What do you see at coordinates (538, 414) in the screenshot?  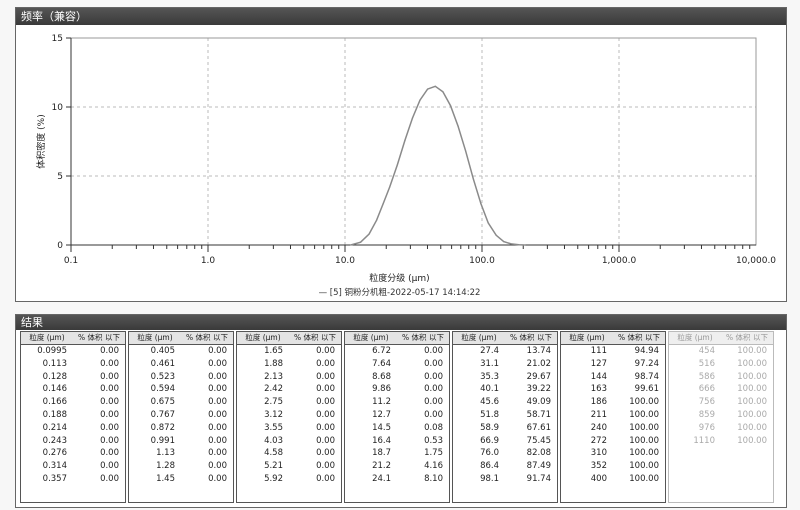 I see `percent-cell: 58.71` at bounding box center [538, 414].